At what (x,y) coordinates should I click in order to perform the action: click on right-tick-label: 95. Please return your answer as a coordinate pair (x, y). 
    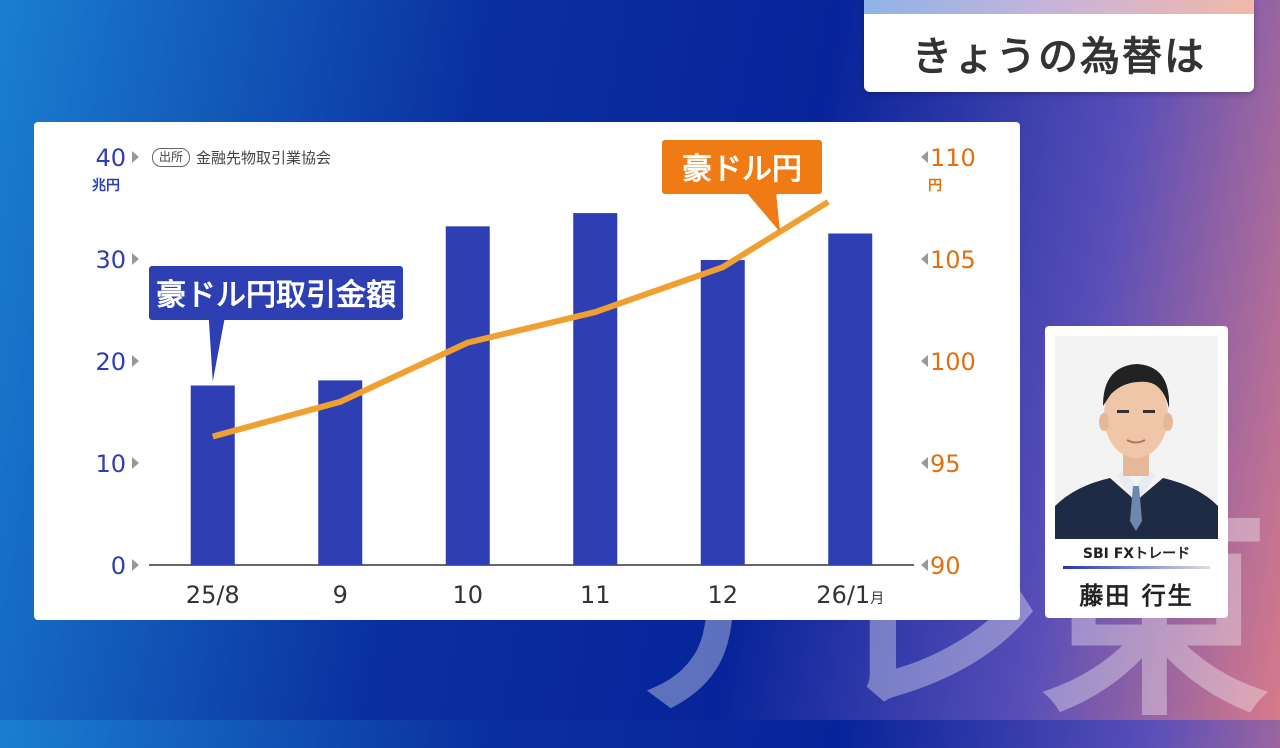
    Looking at the image, I should click on (945, 464).